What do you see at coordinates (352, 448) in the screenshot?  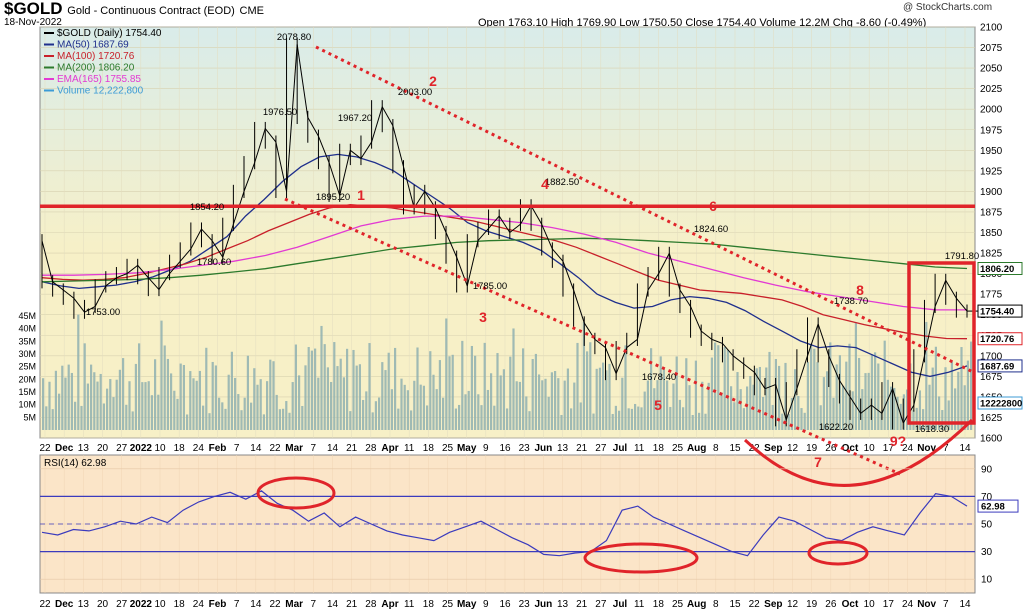 I see `x-tick-label: 21` at bounding box center [352, 448].